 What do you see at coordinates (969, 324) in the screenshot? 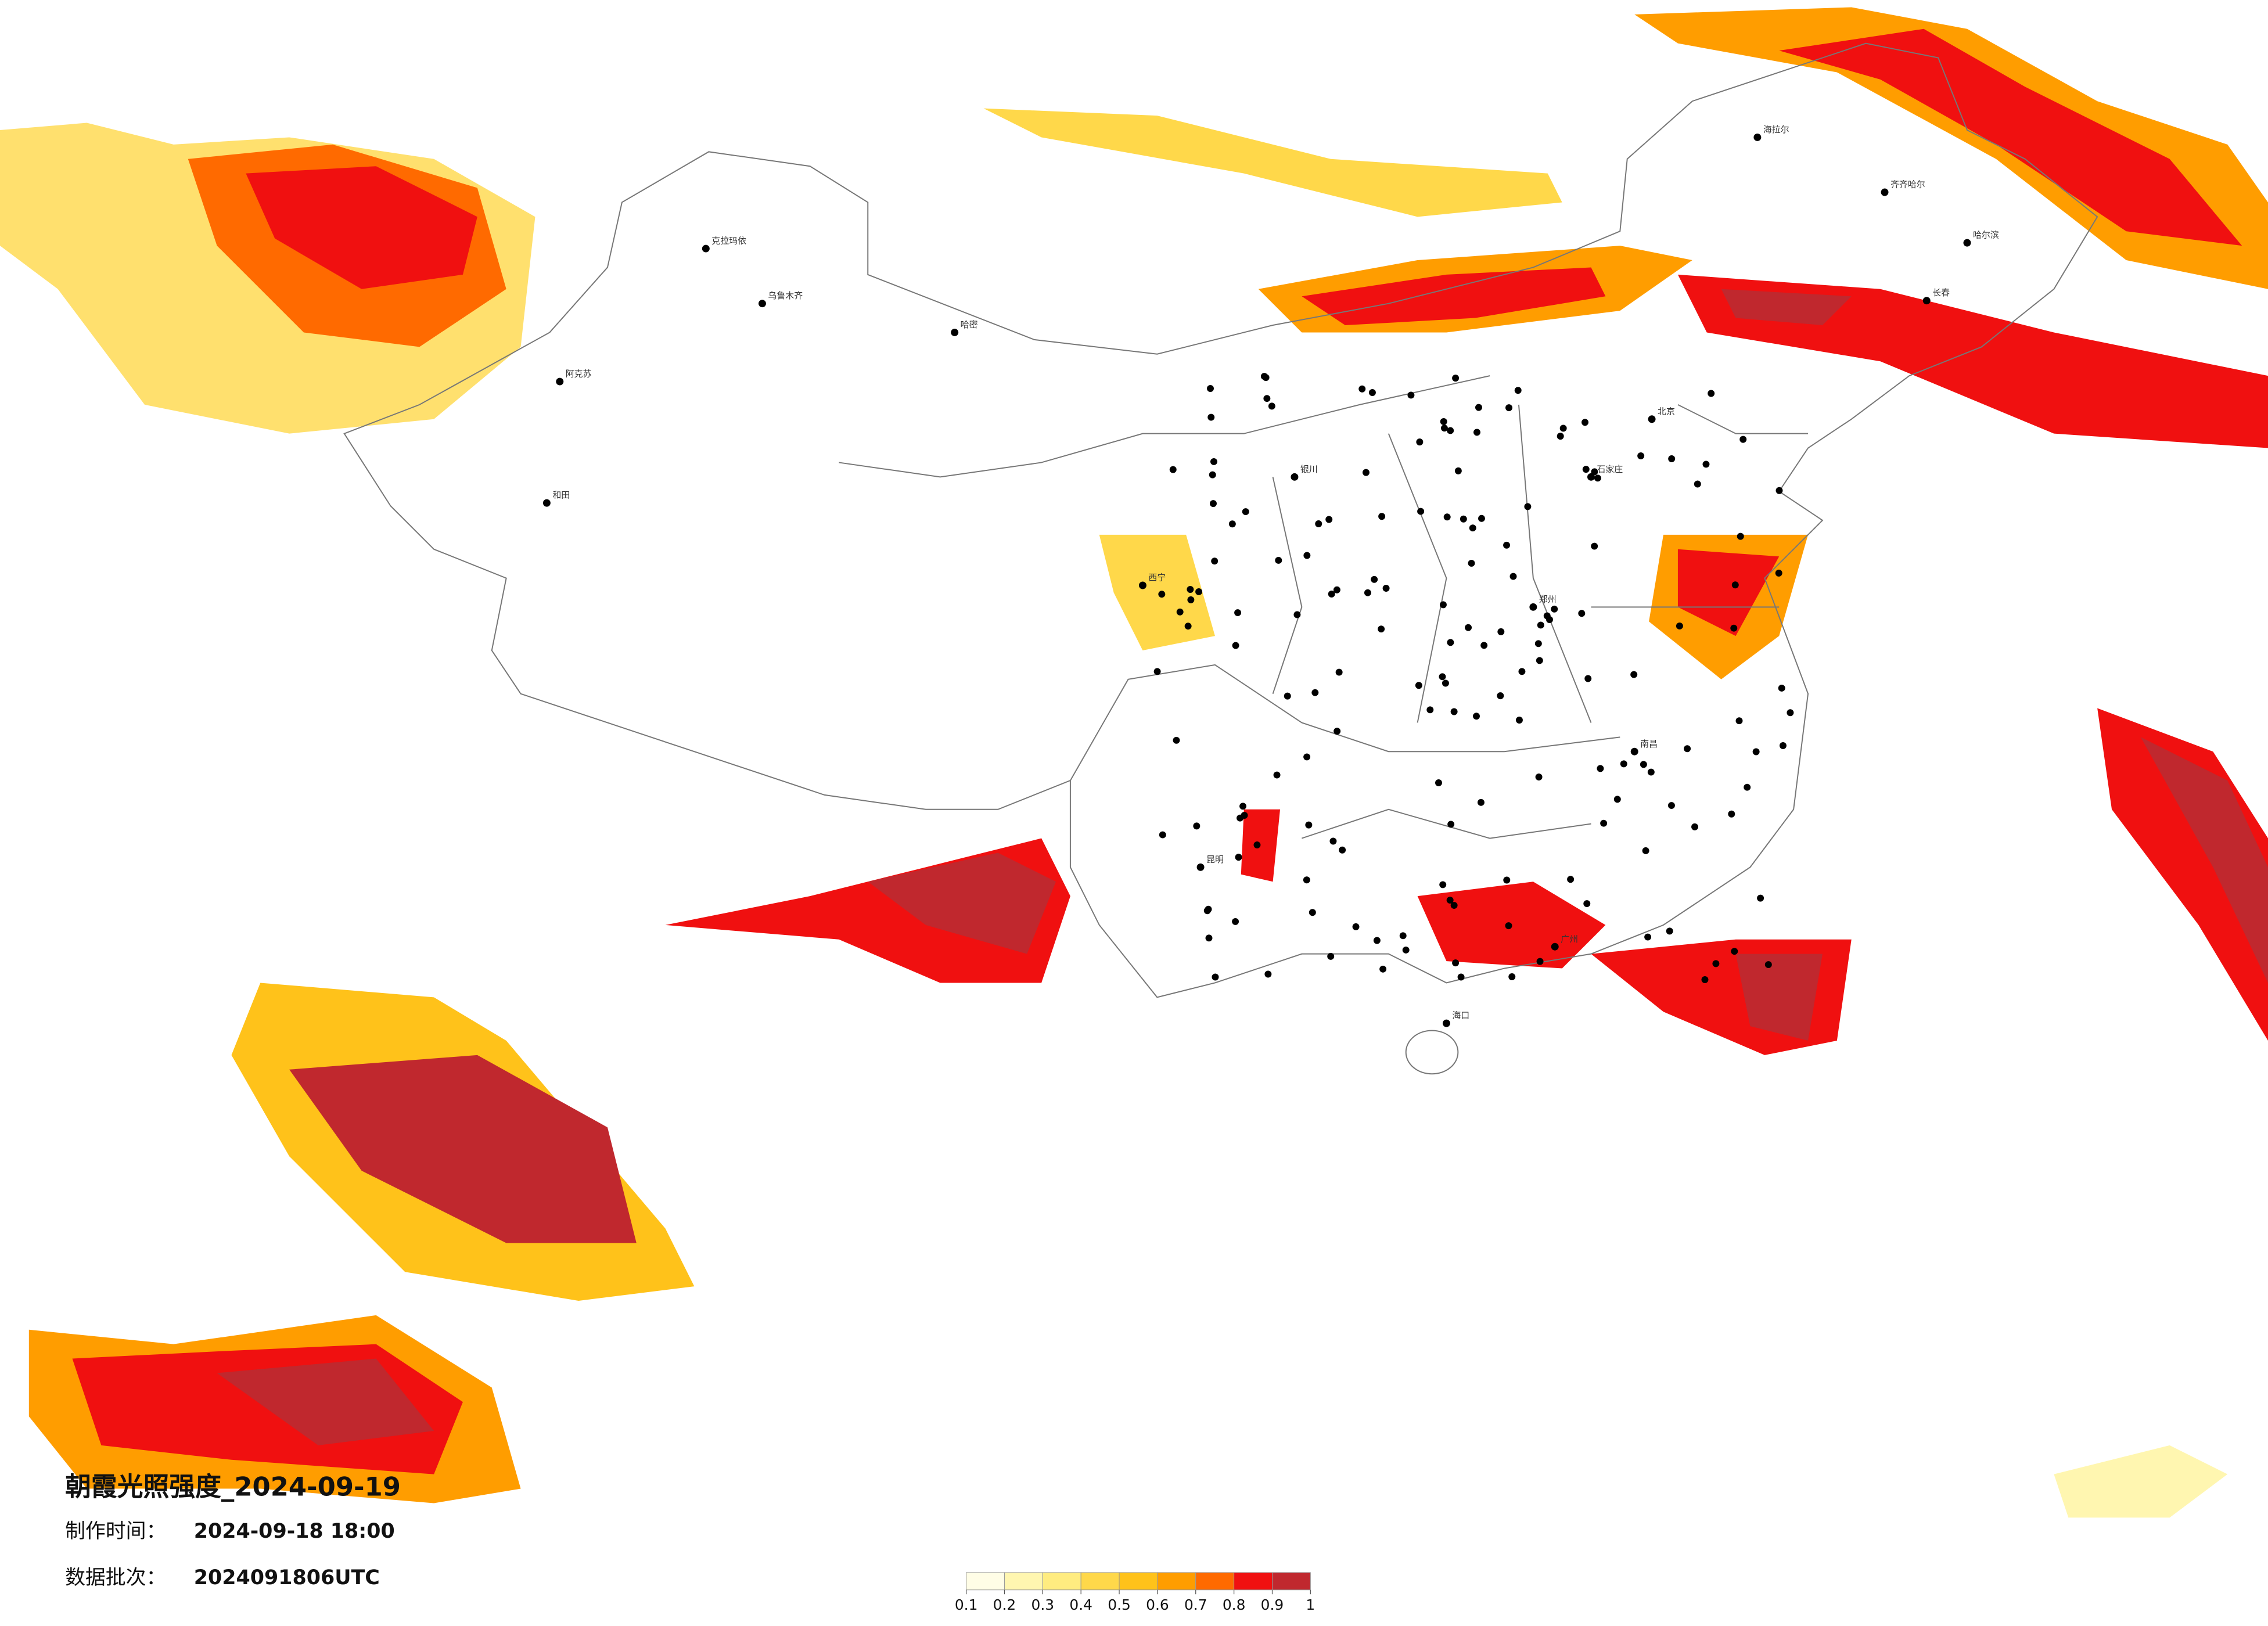
I see `city-label: 哈密` at bounding box center [969, 324].